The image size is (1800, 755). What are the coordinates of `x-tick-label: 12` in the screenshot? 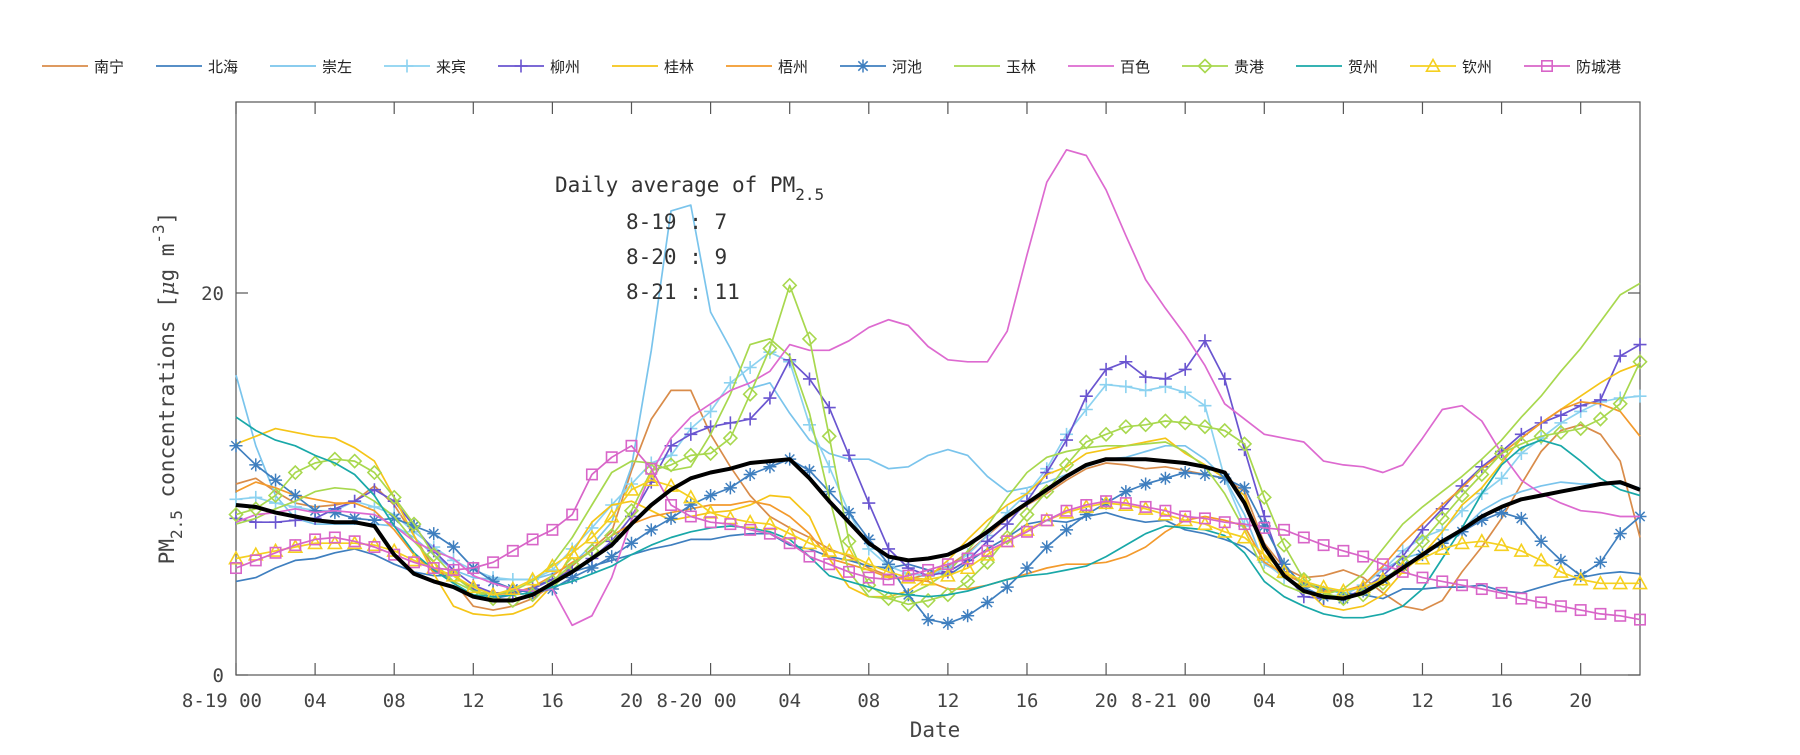 It's located at (1422, 701).